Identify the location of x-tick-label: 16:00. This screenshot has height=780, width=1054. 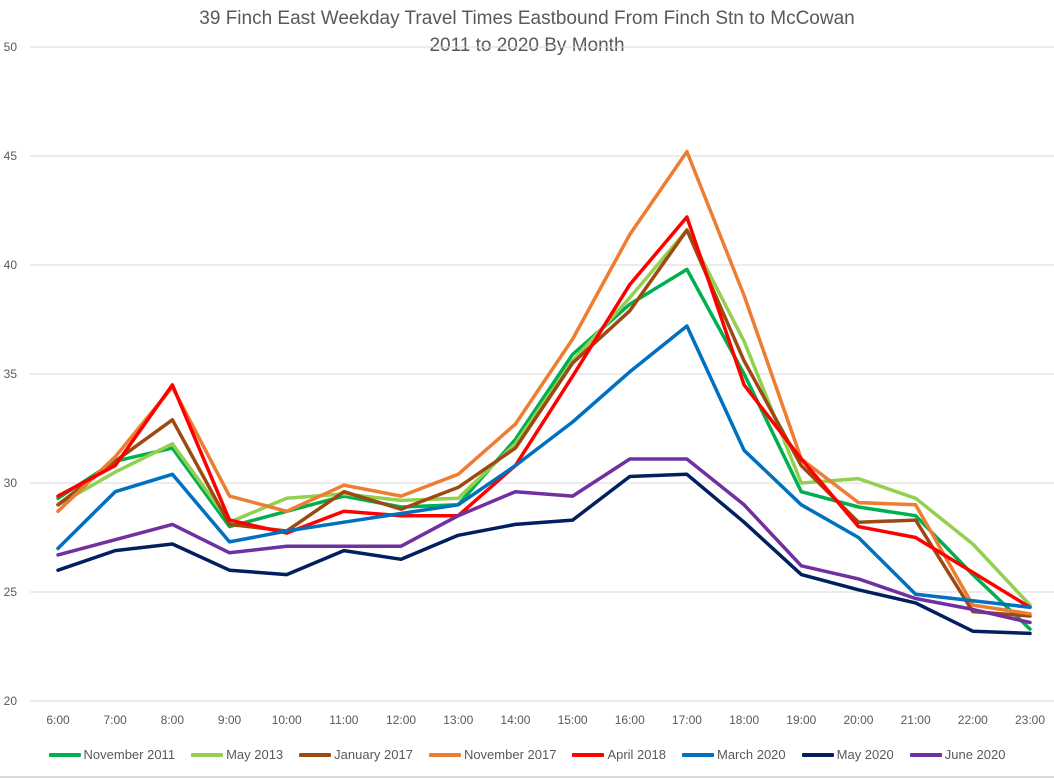
(630, 720).